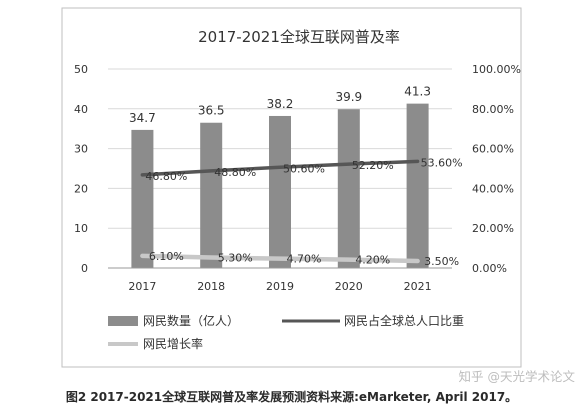 The image size is (583, 414). Describe the element at coordinates (493, 149) in the screenshot. I see `y-right-tick-label: 60.00%` at that location.